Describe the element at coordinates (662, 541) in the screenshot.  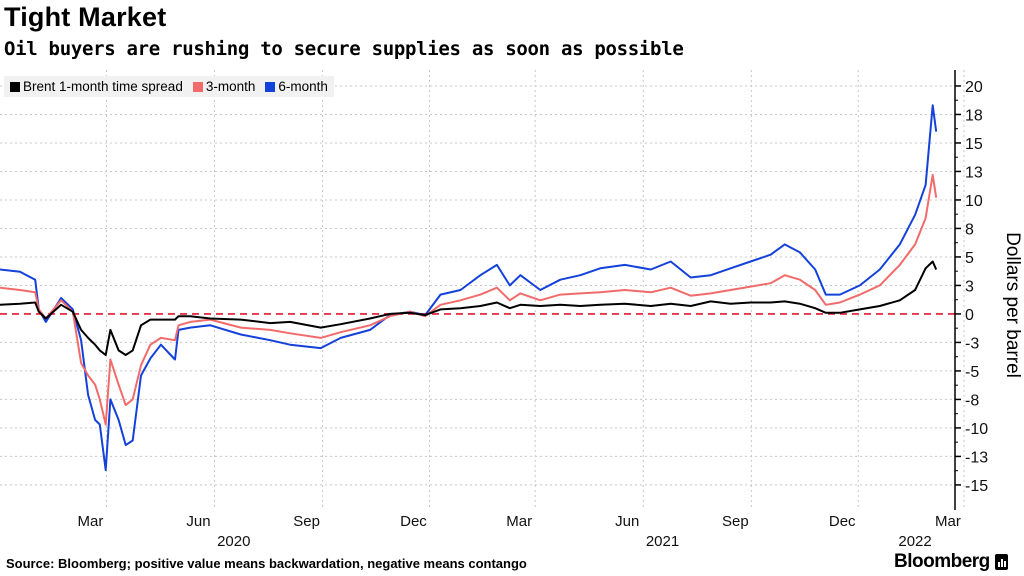
I see `x-year-label: 2021` at that location.